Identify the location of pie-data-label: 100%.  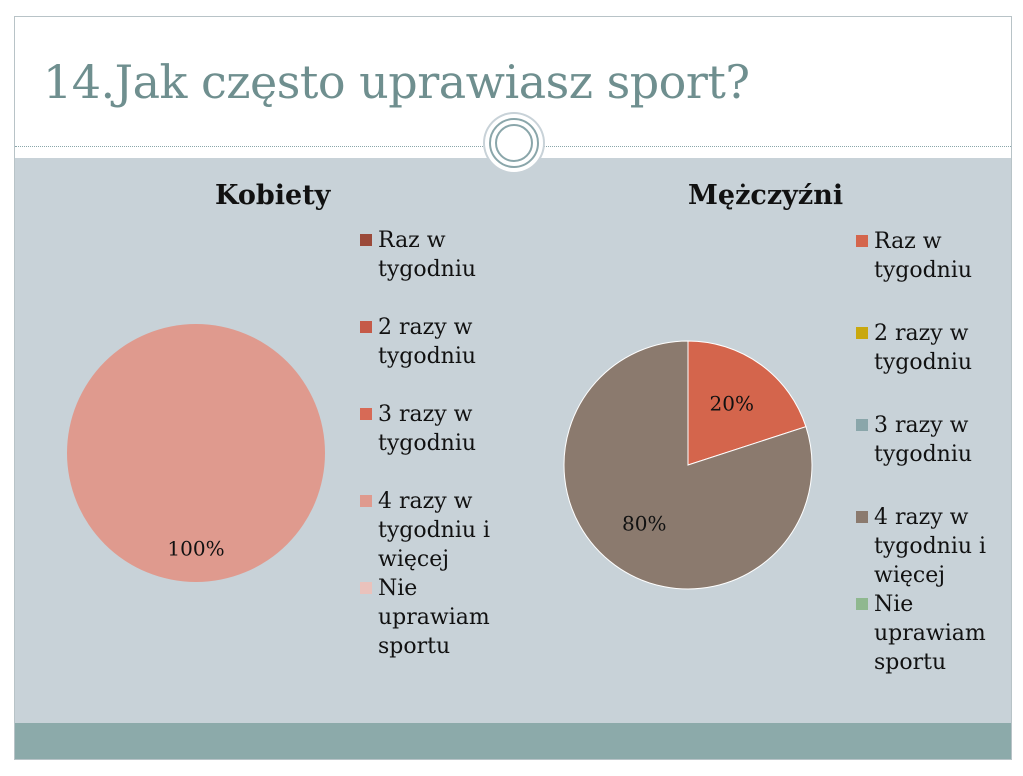
(195, 548).